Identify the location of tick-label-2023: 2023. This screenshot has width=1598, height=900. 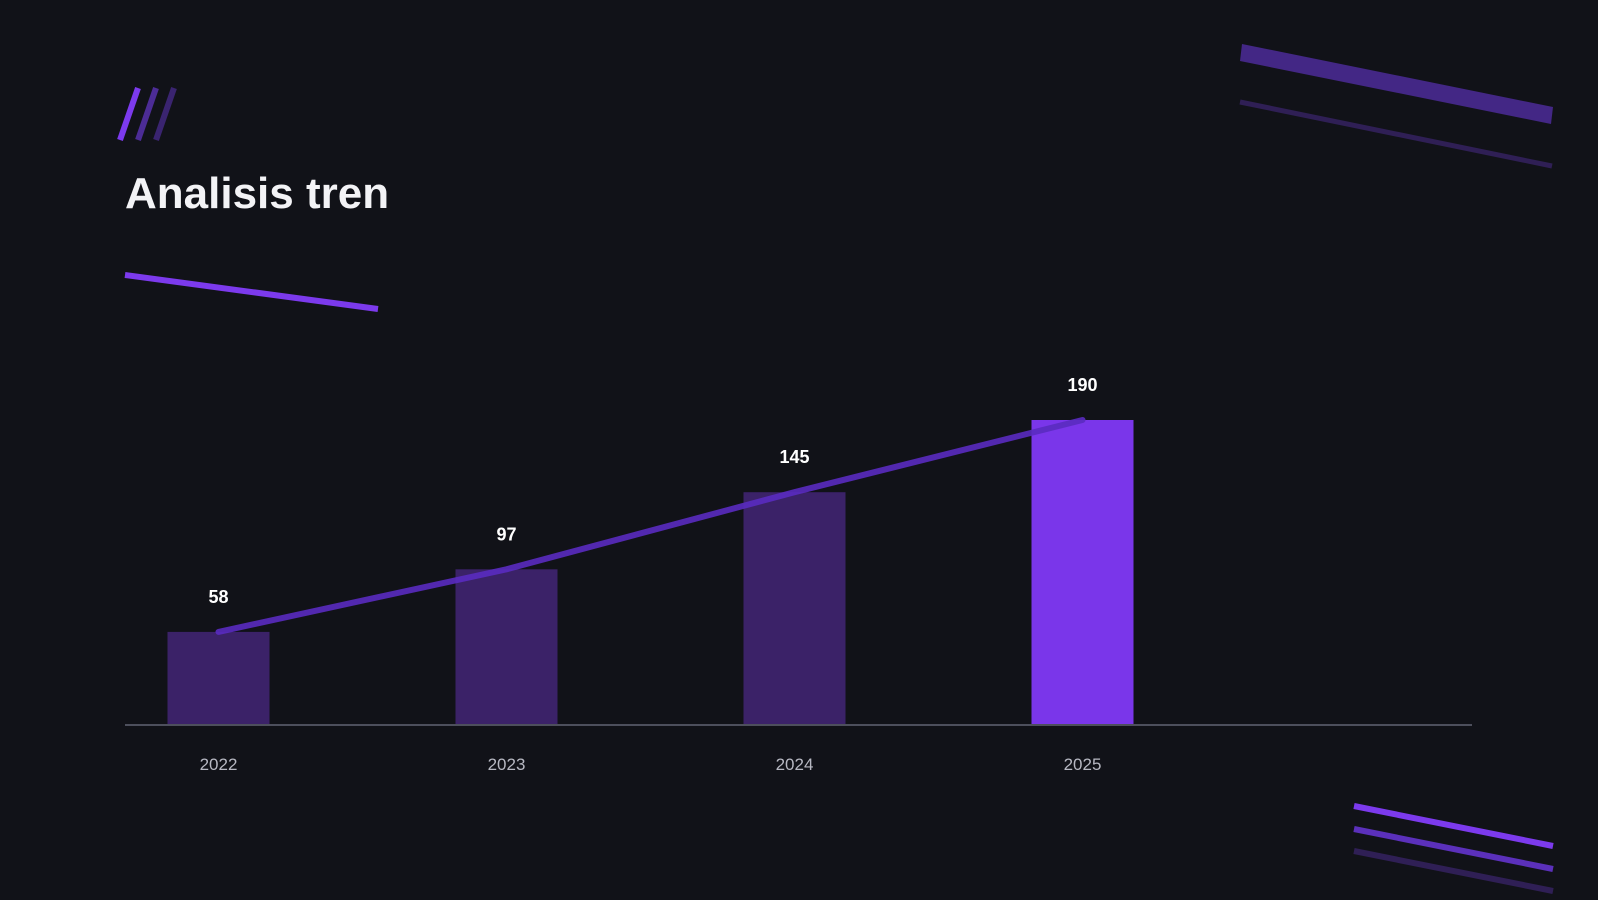
(507, 764).